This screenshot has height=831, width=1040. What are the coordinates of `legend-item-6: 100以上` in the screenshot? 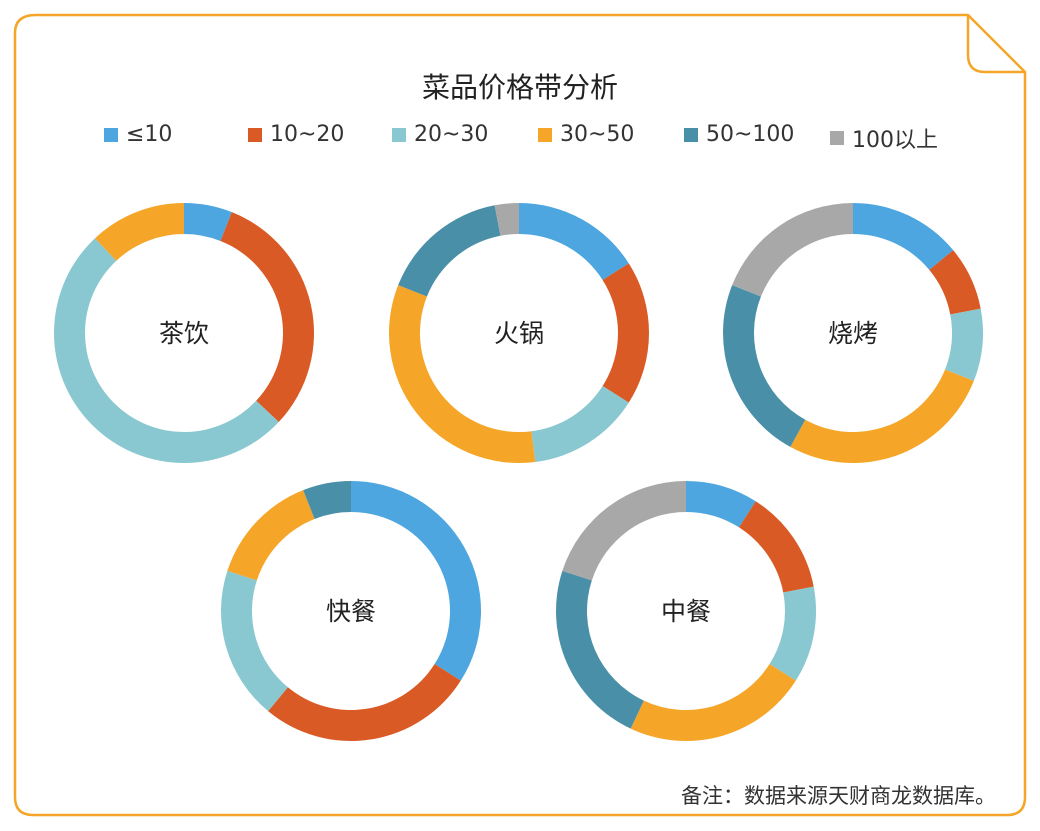 It's located at (884, 138).